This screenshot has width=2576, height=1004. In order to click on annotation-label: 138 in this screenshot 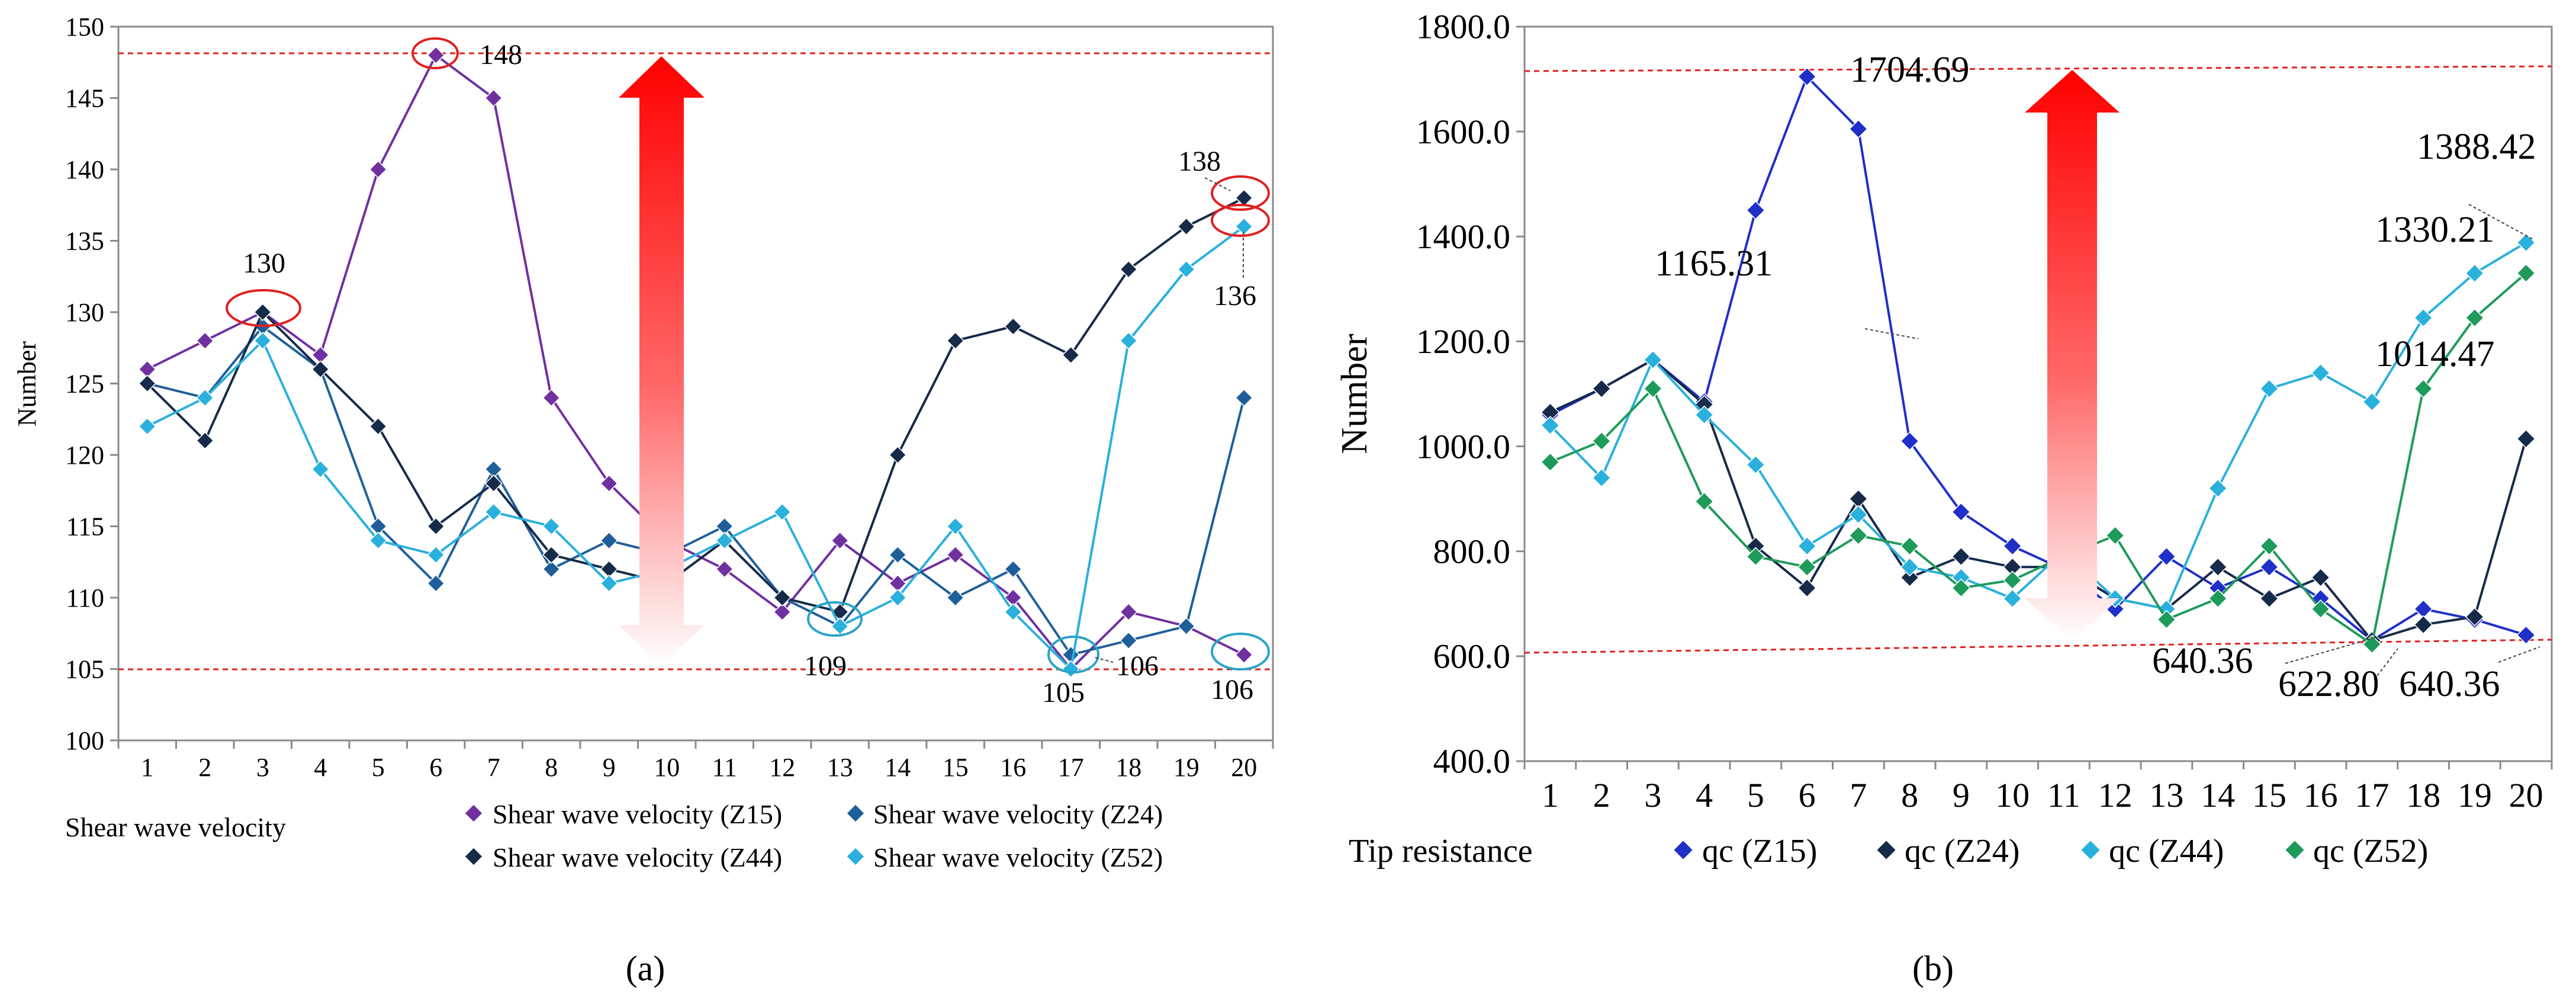, I will do `click(1200, 162)`.